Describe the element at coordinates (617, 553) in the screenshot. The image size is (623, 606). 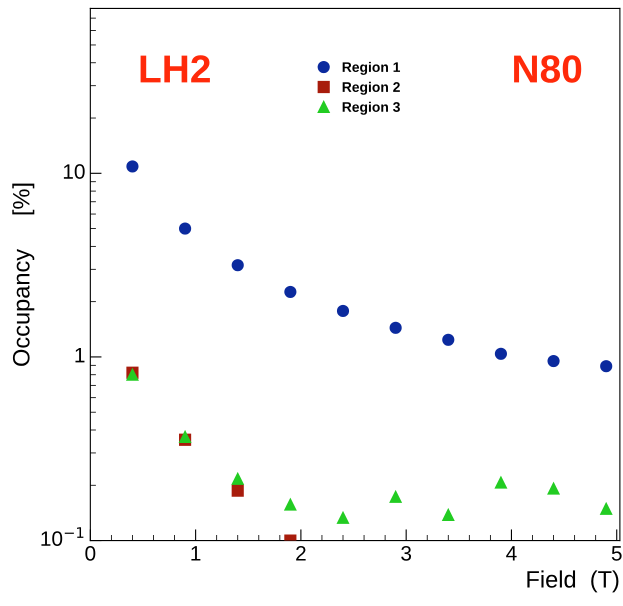
I see `x-tick-label: 5` at that location.